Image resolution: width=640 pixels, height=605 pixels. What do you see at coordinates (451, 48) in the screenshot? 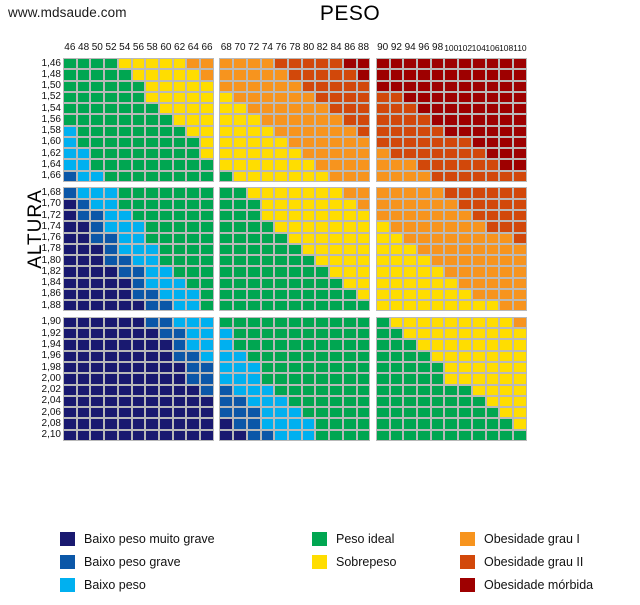
I see `weight-header: 100` at bounding box center [451, 48].